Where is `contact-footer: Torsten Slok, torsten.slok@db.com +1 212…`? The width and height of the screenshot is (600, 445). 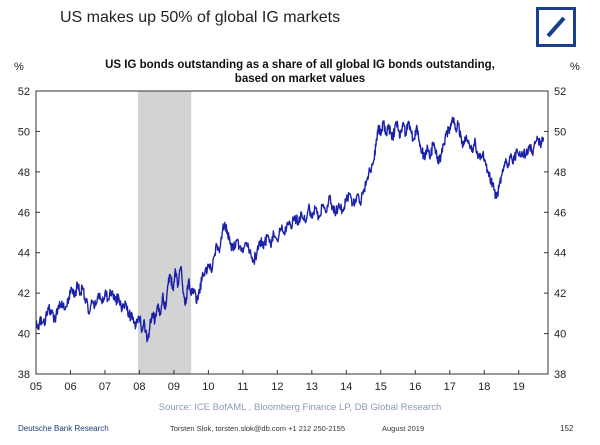 contact-footer: Torsten Slok, torsten.slok@db.com +1 212… is located at coordinates (258, 428).